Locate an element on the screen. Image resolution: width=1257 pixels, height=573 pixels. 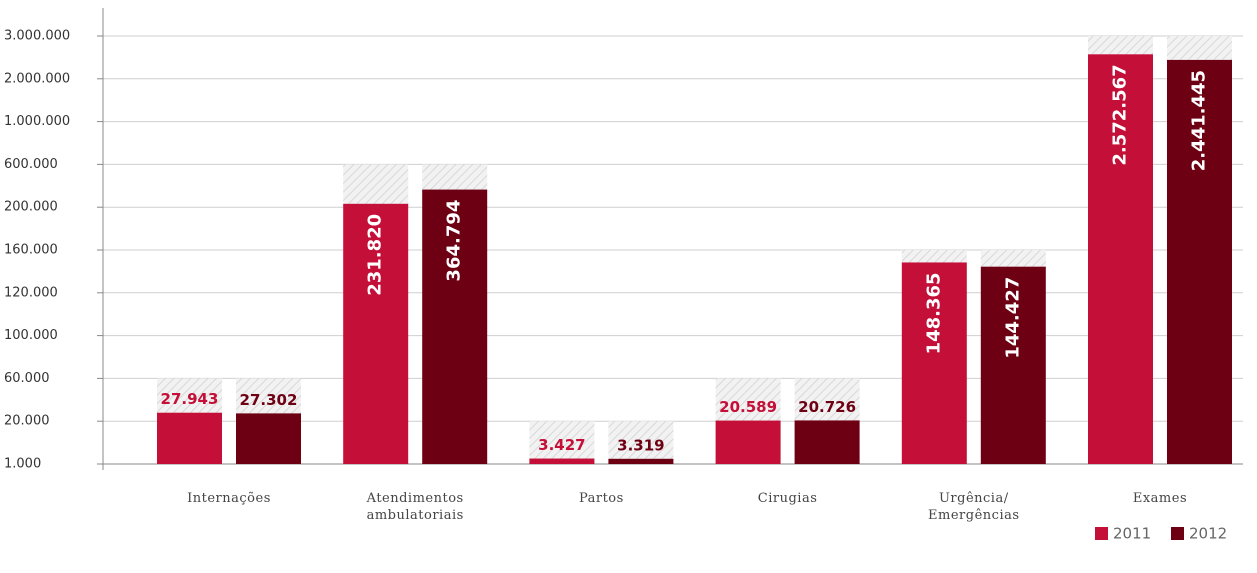
data-label: 364.794 is located at coordinates (454, 241).